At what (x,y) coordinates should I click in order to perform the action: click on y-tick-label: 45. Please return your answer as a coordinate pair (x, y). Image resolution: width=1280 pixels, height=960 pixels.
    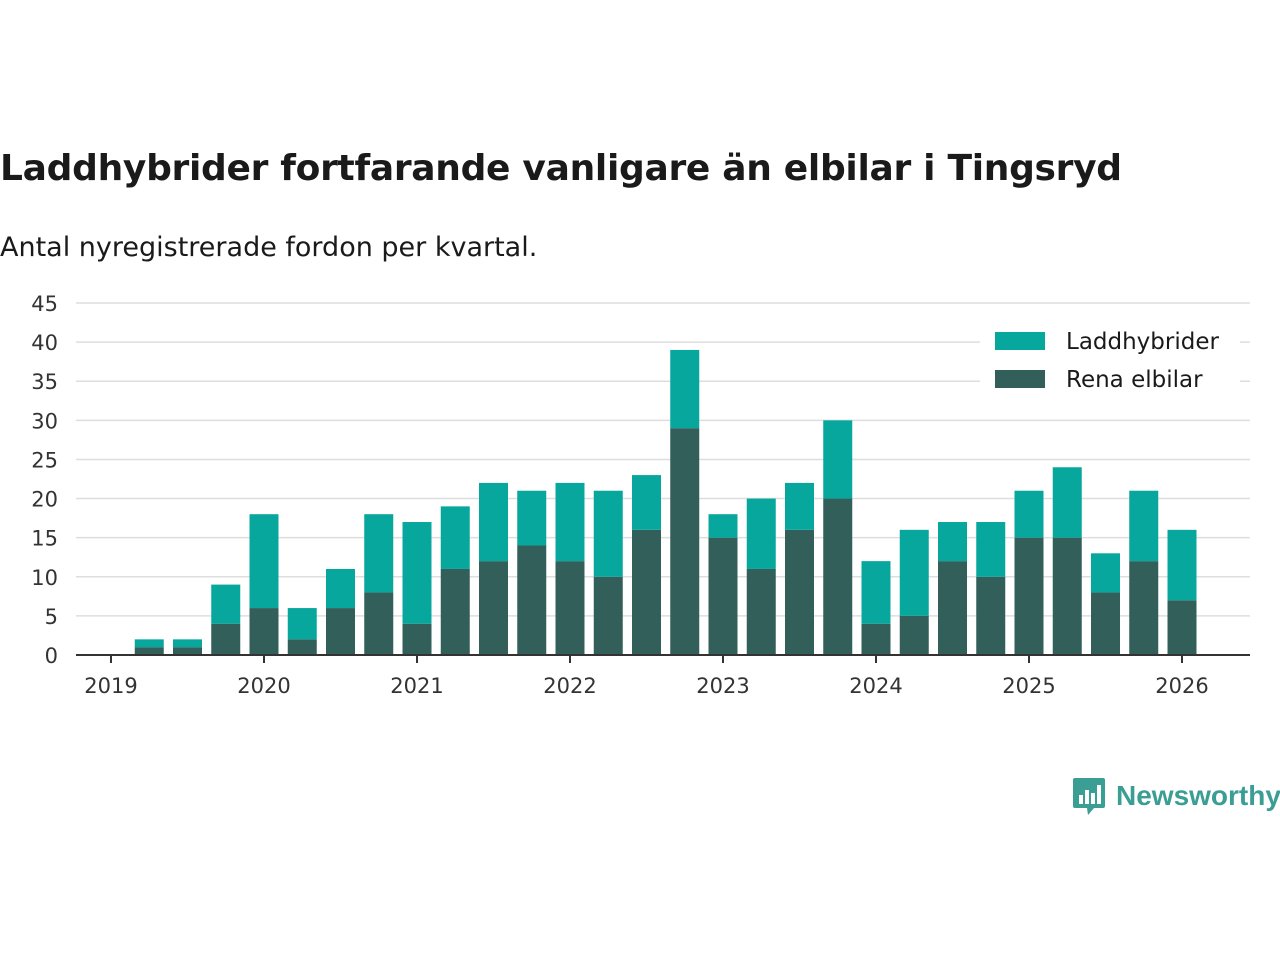
    Looking at the image, I should click on (44, 304).